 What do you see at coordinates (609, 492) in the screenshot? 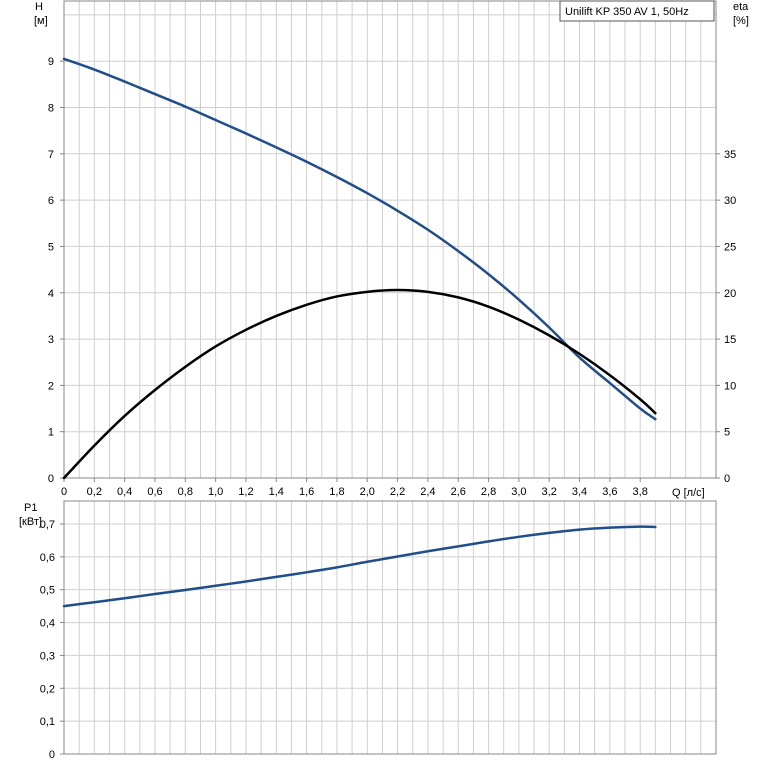
I see `x-tick-label: 3,6` at bounding box center [609, 492].